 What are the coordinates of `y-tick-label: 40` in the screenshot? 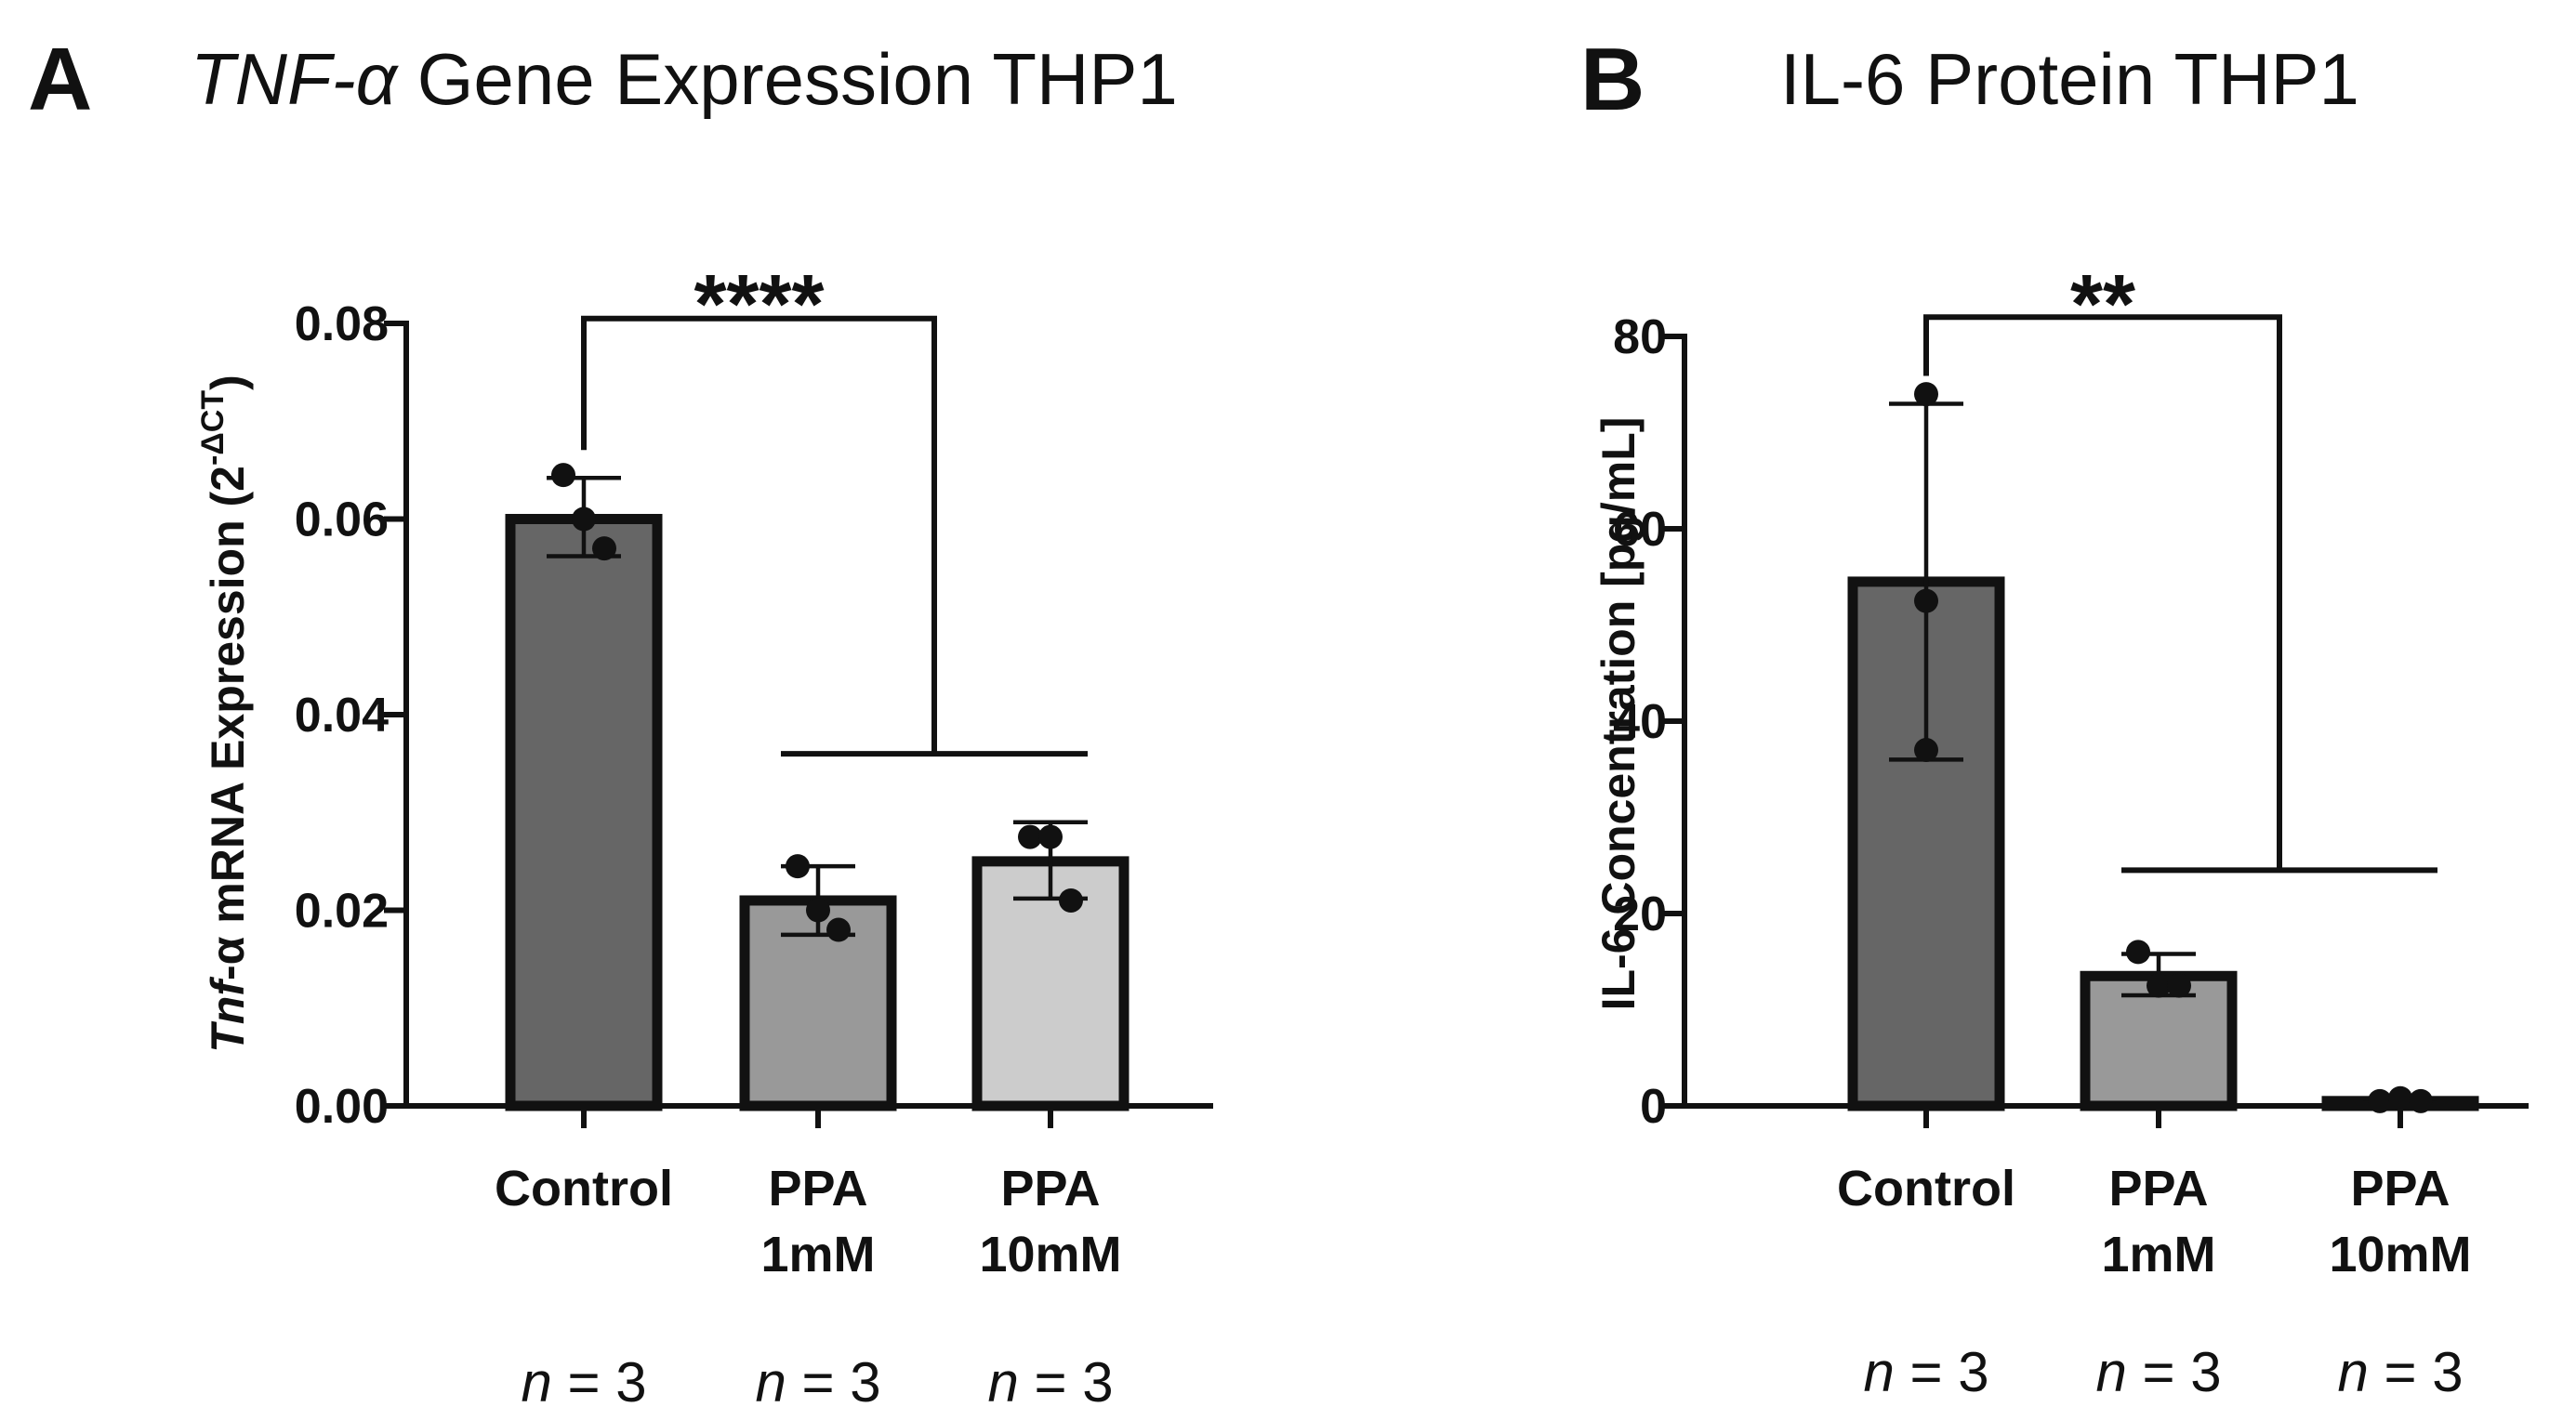 It's located at (1640, 722).